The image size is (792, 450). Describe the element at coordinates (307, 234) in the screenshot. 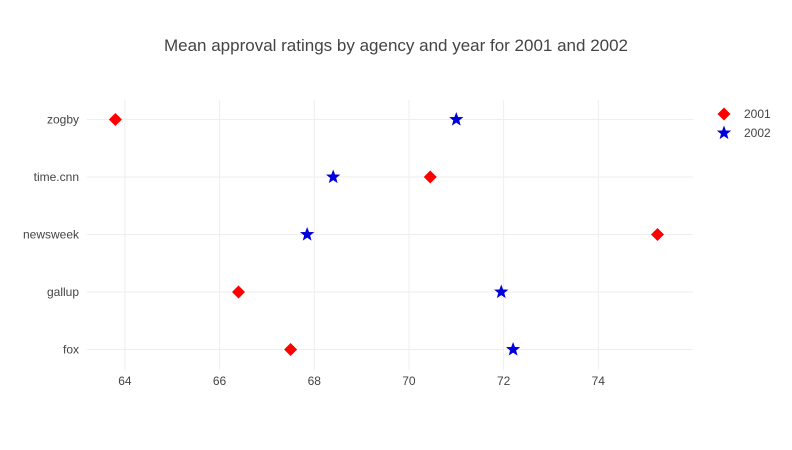

I see `marker-2002-newsweek` at that location.